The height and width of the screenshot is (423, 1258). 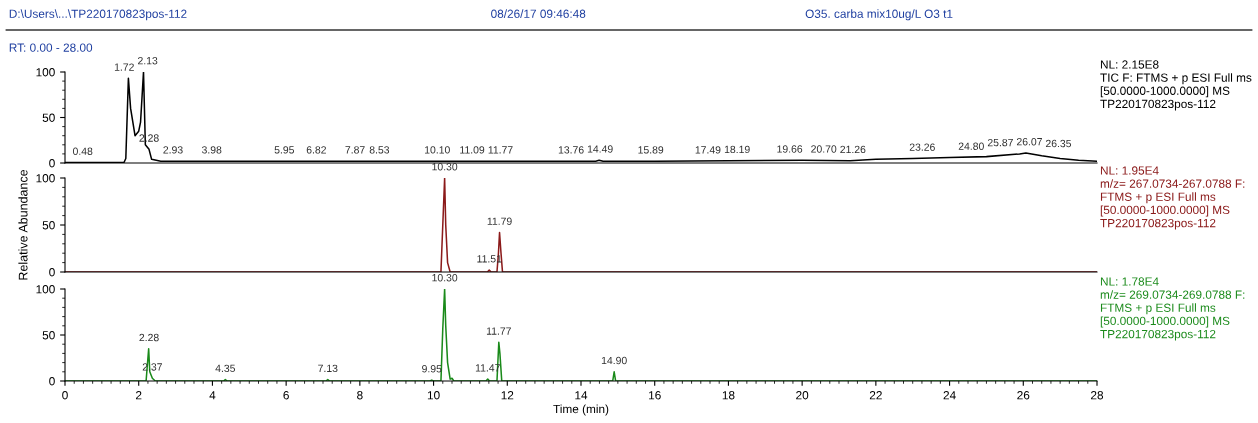 What do you see at coordinates (149, 337) in the screenshot?
I see `annotation: 2.28` at bounding box center [149, 337].